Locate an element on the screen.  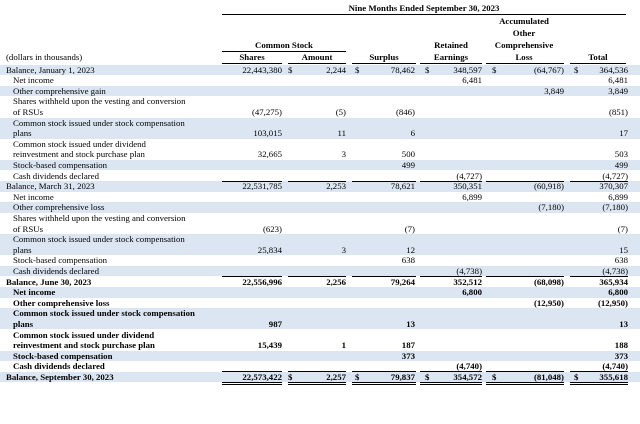
surplus-cell: 499 is located at coordinates (408, 164).